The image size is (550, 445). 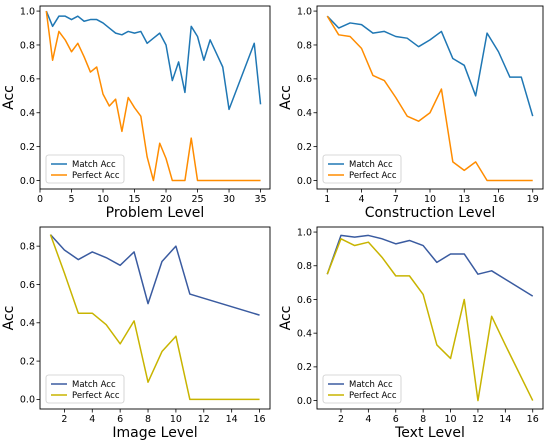 I want to click on x-tick-label: 25, so click(x=197, y=199).